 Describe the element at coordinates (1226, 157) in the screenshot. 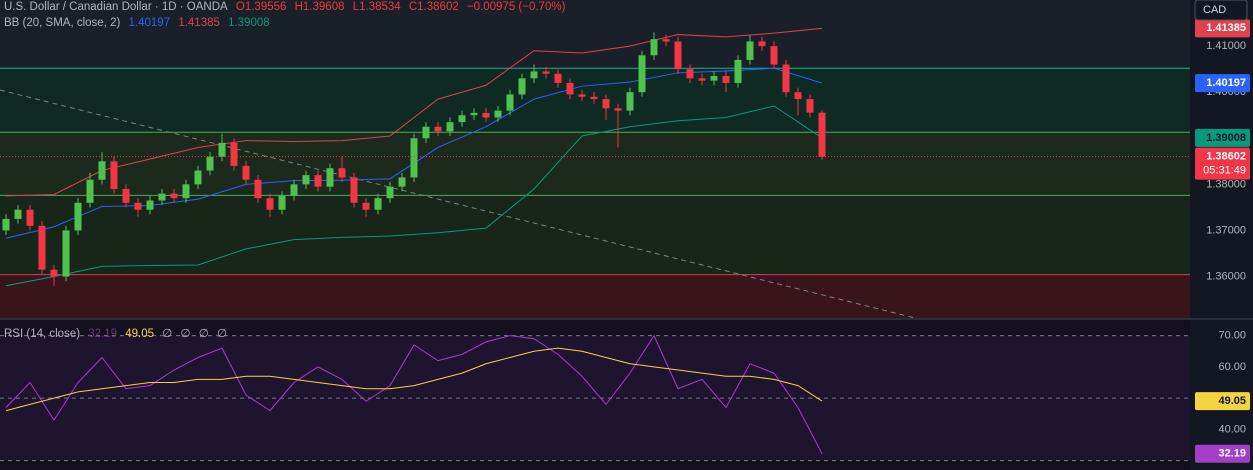

I see `last-price-label: 1.38602` at that location.